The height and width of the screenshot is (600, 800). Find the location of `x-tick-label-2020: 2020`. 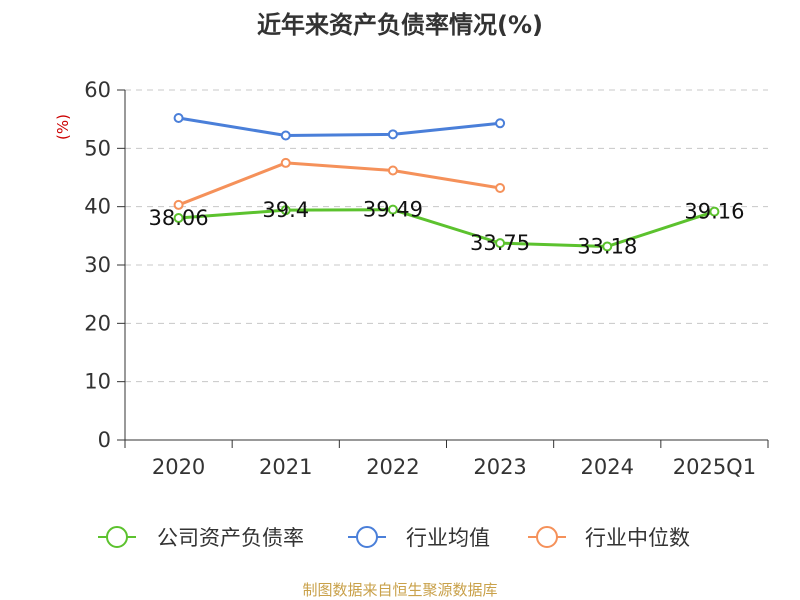

x-tick-label-2020: 2020 is located at coordinates (178, 467).